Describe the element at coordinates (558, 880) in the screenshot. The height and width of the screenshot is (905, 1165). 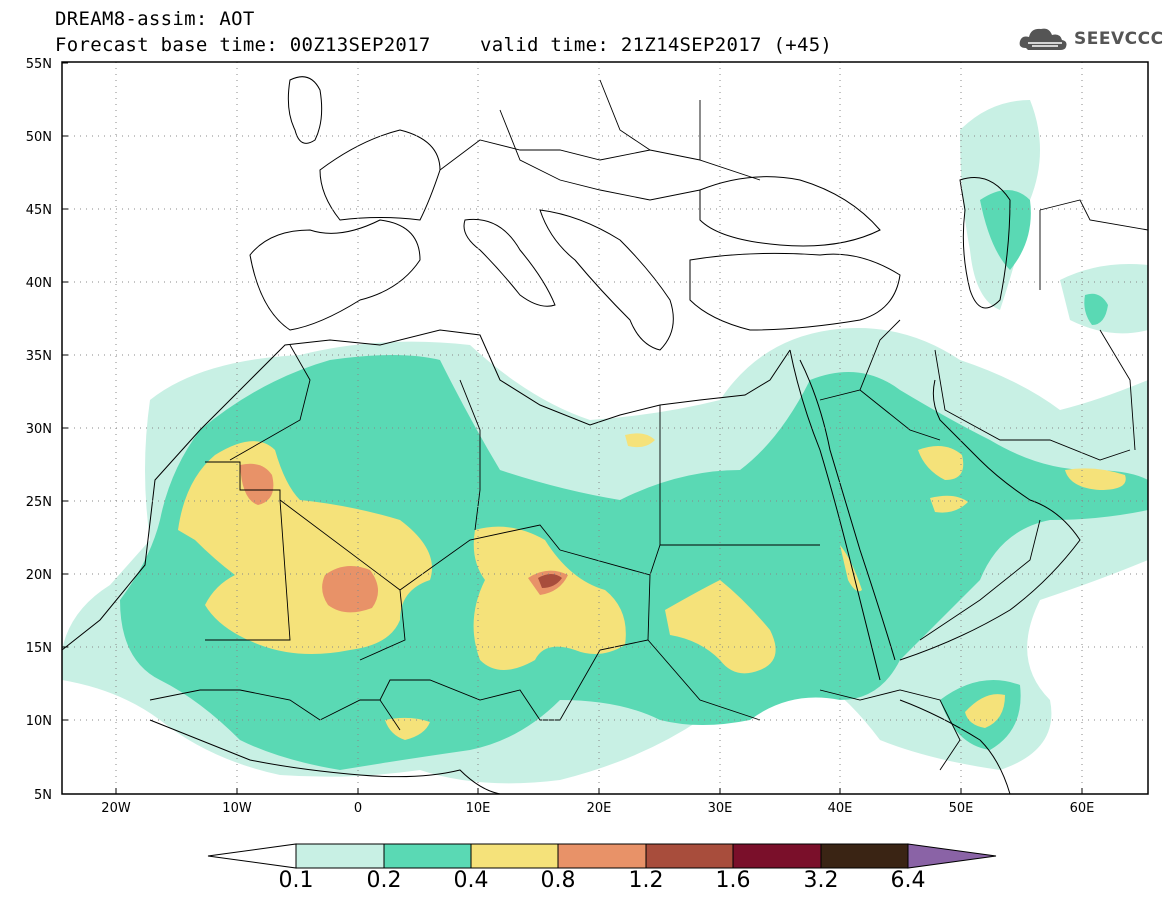
I see `colorbar-label: 0.8` at that location.